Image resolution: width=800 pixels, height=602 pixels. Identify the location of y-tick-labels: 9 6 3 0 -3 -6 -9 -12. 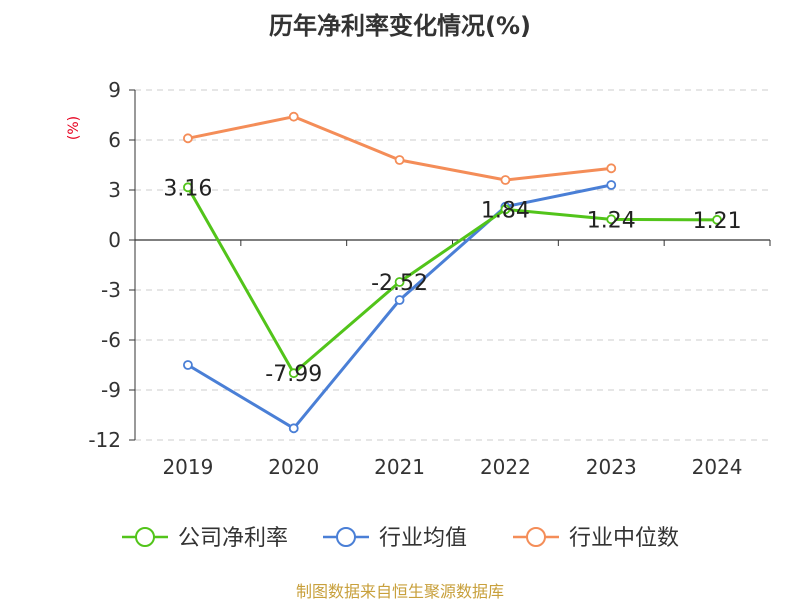
(104, 265).